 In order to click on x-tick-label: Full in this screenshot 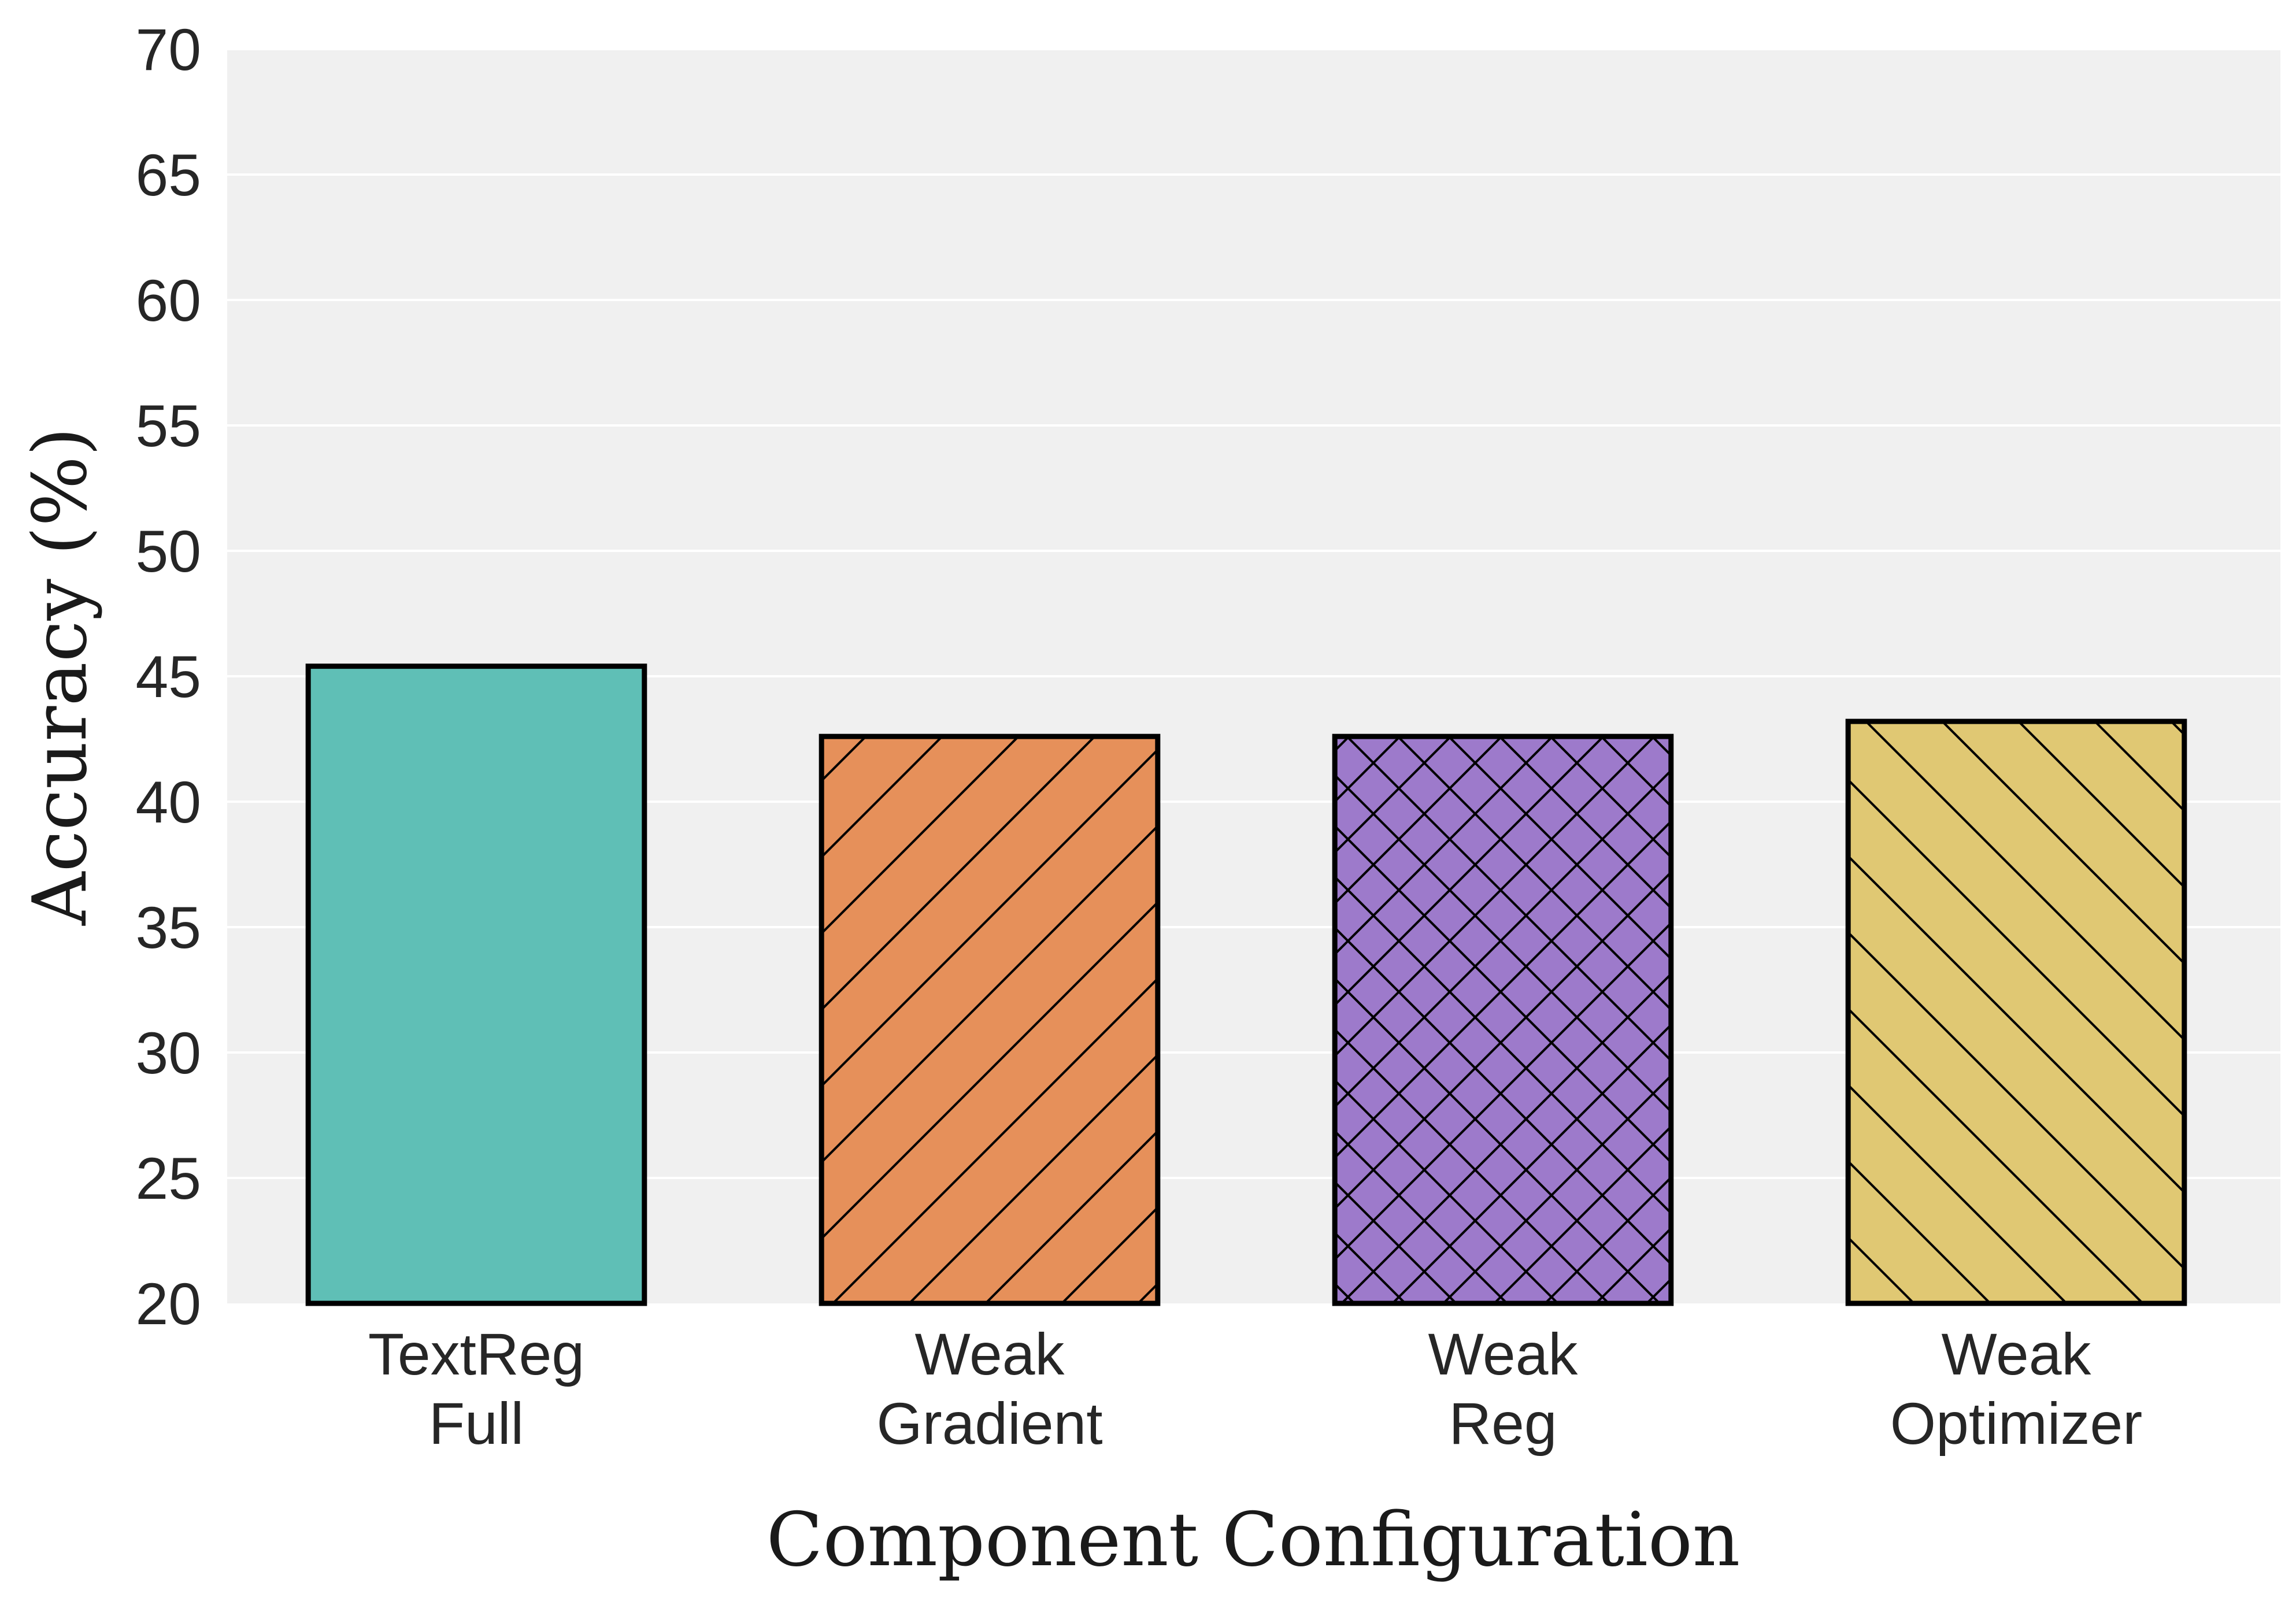, I will do `click(476, 1424)`.